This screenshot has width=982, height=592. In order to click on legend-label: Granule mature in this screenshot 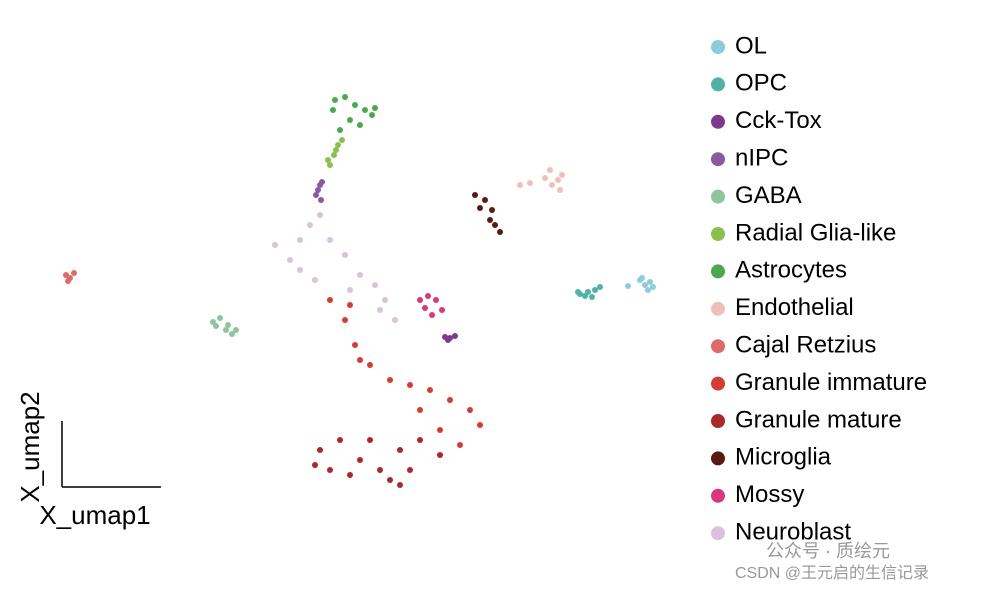, I will do `click(818, 419)`.